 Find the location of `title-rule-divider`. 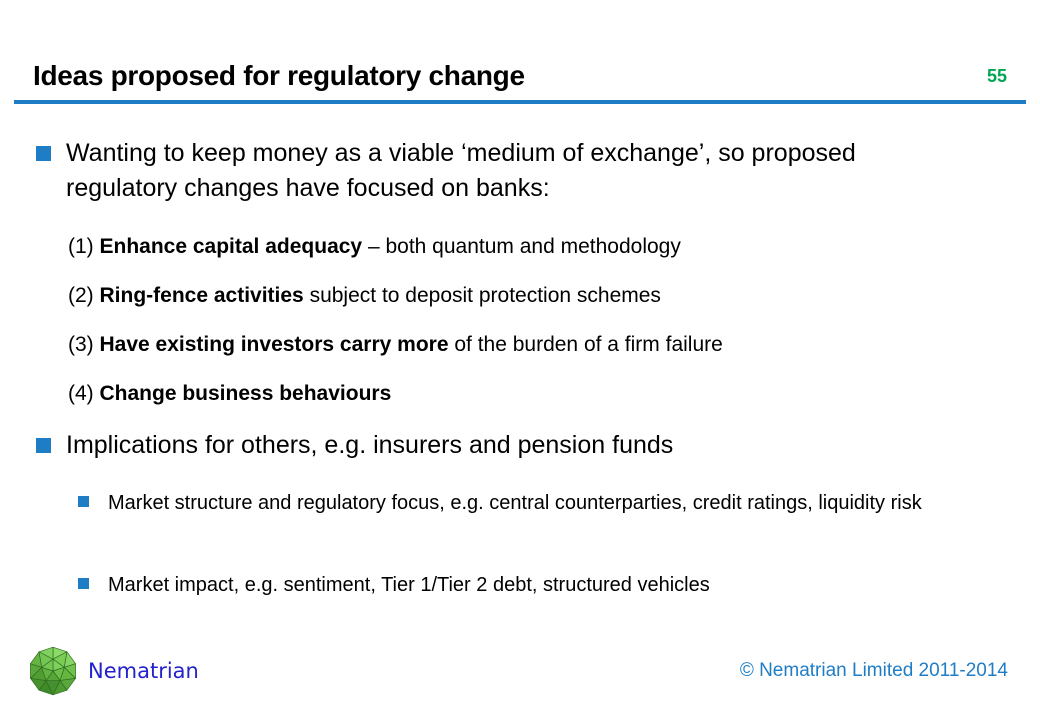

title-rule-divider is located at coordinates (520, 102).